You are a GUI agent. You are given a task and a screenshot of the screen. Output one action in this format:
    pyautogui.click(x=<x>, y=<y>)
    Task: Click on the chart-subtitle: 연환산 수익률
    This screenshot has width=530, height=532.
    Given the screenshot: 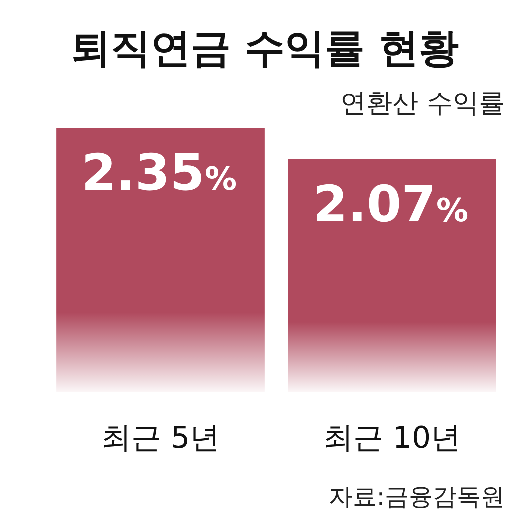 What is the action you would take?
    pyautogui.click(x=422, y=104)
    